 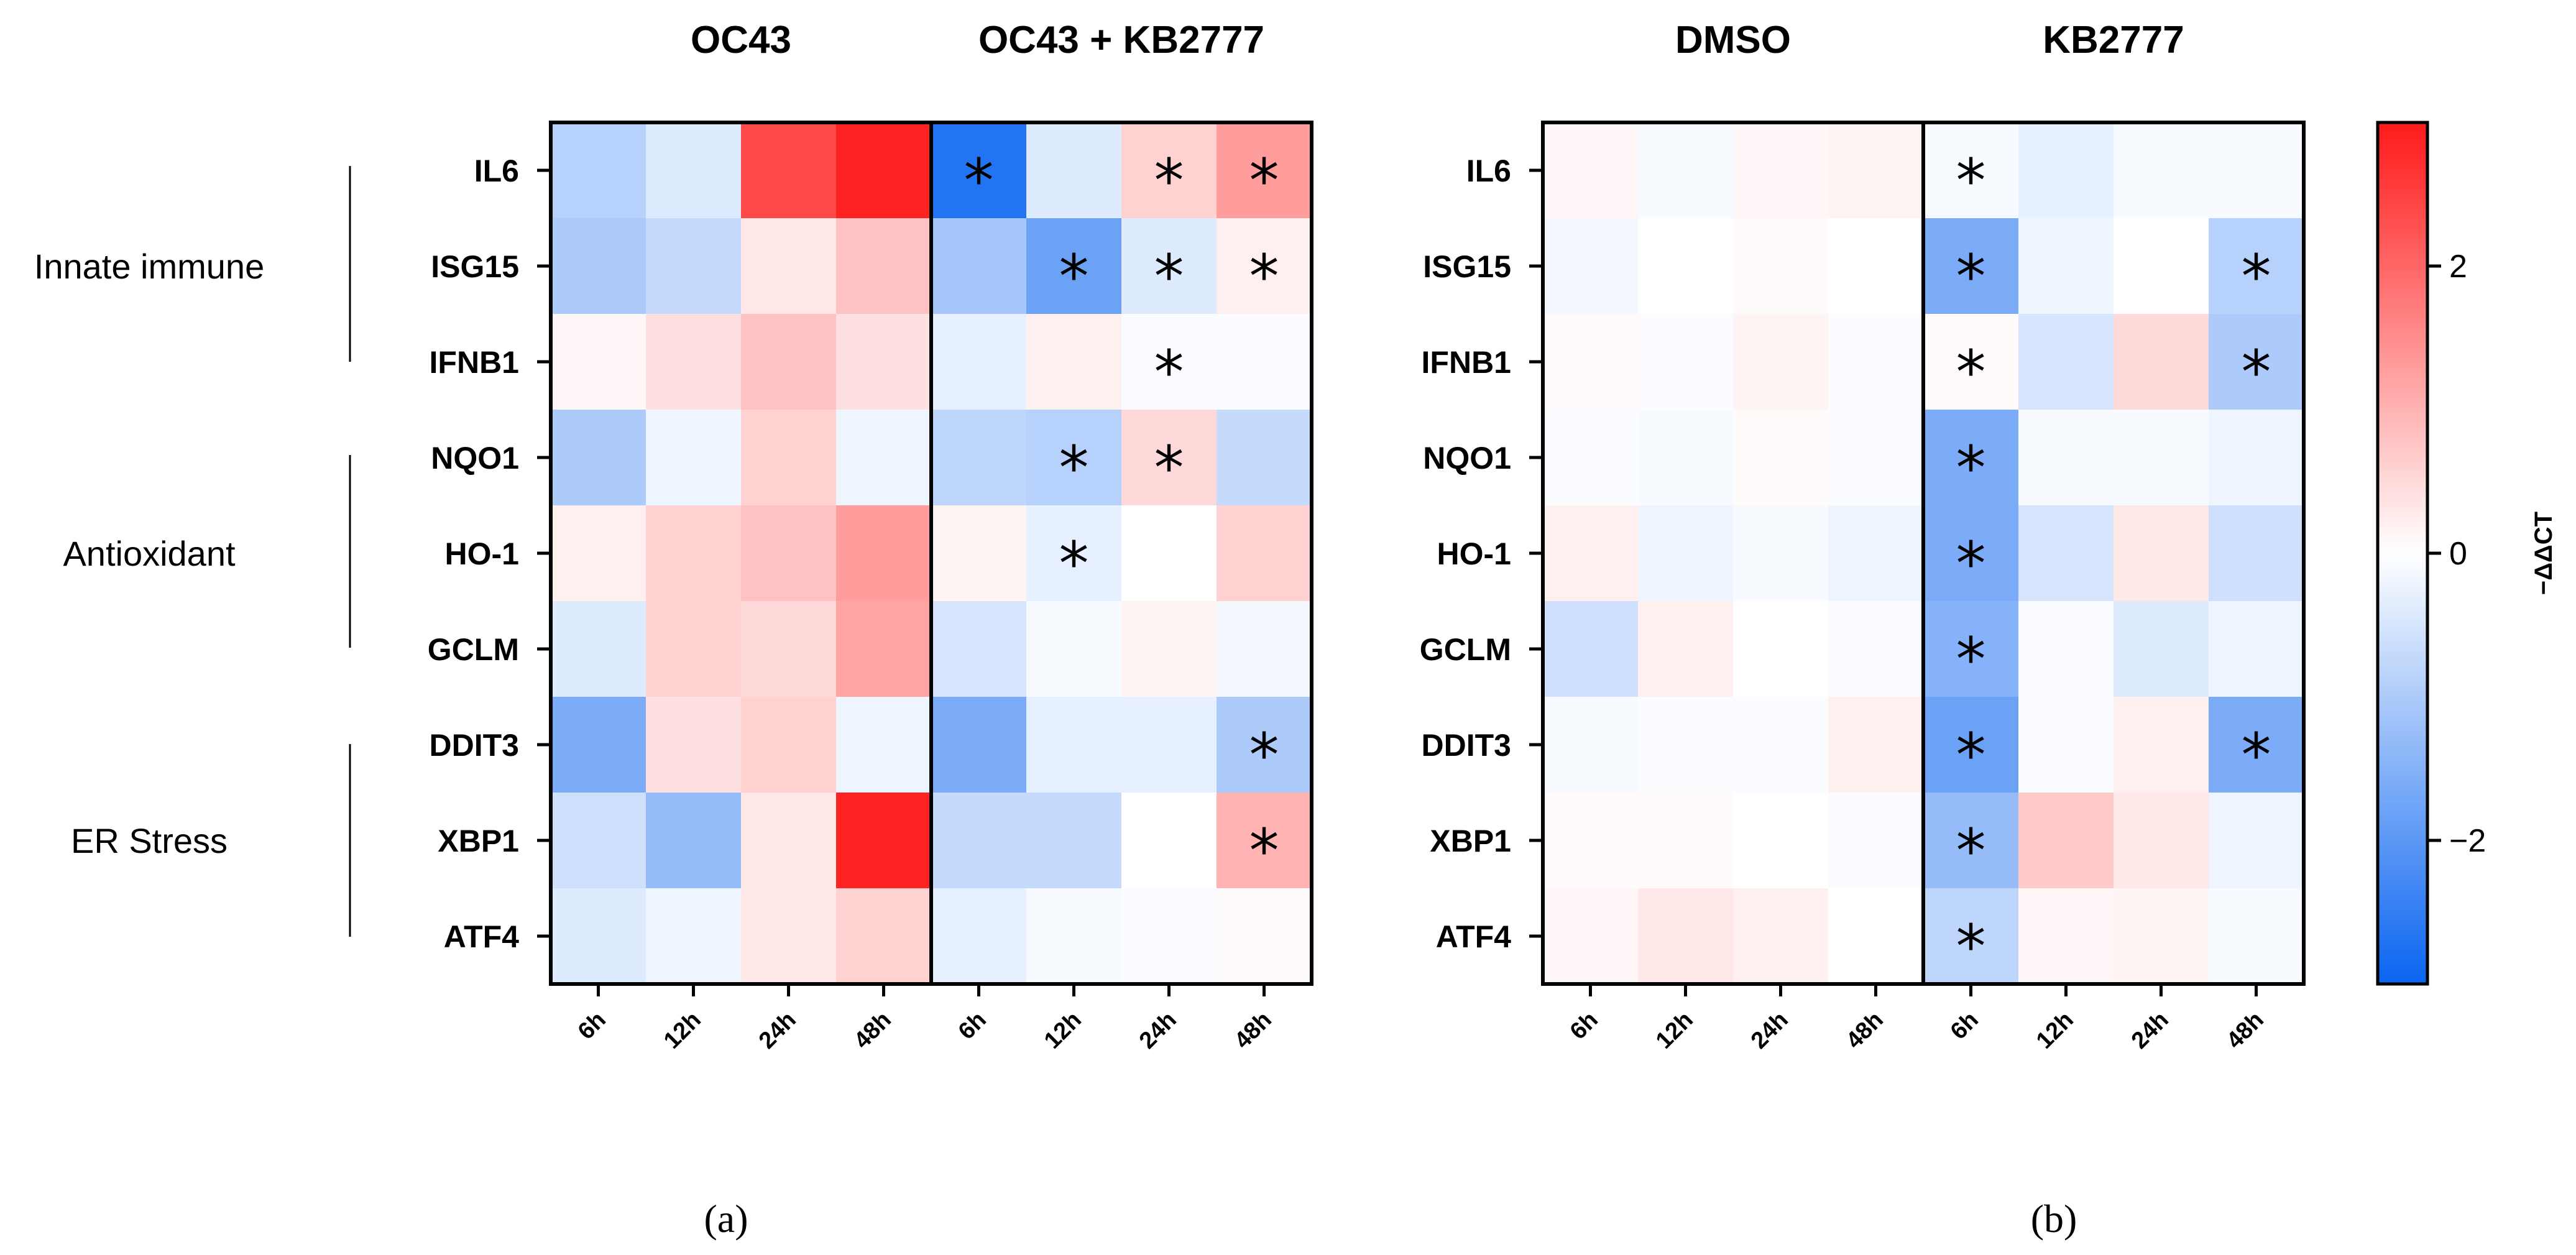 I want to click on row-label: NQO1, so click(x=1467, y=458).